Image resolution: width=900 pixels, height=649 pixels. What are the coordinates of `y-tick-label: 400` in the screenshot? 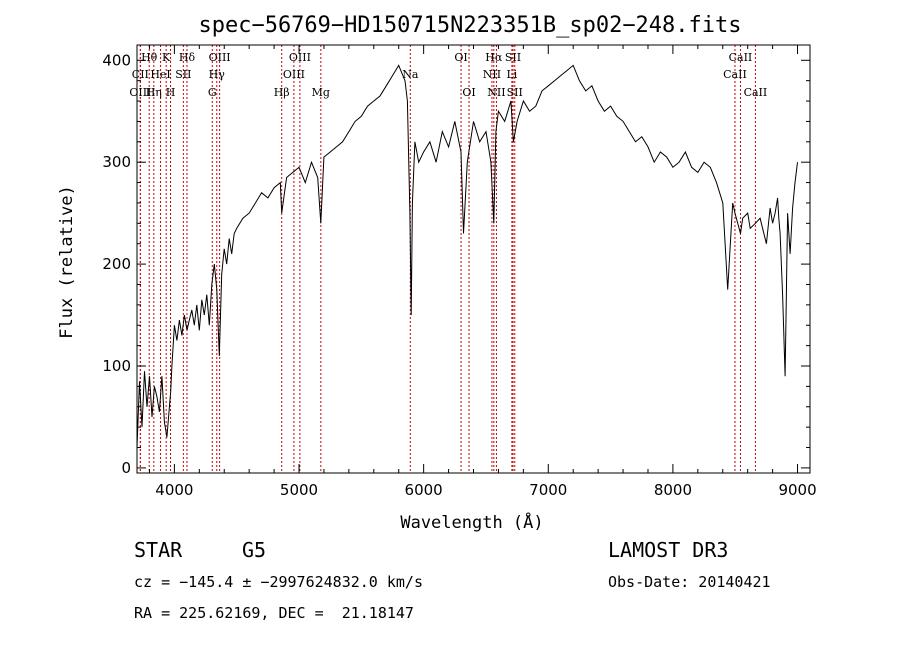 It's located at (116, 60).